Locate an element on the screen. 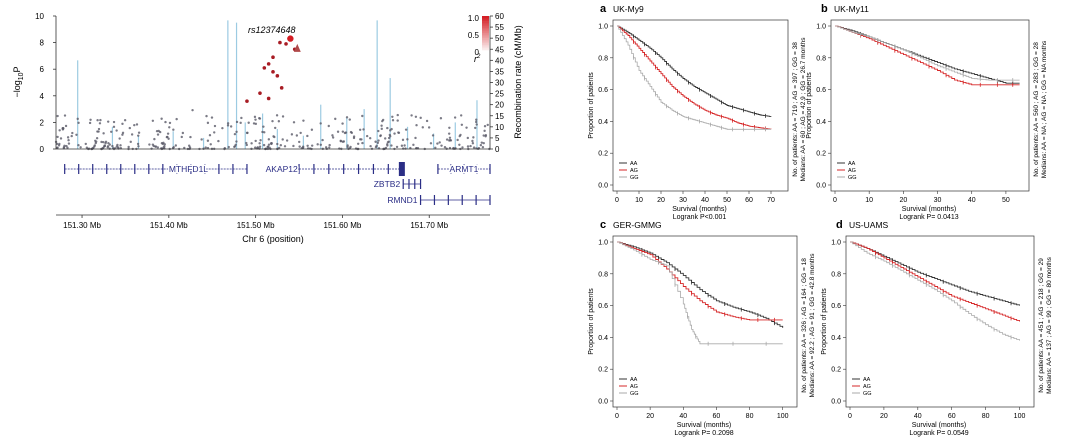 Image resolution: width=1075 pixels, height=437 pixels. y-tick-label: 4 is located at coordinates (42, 96).